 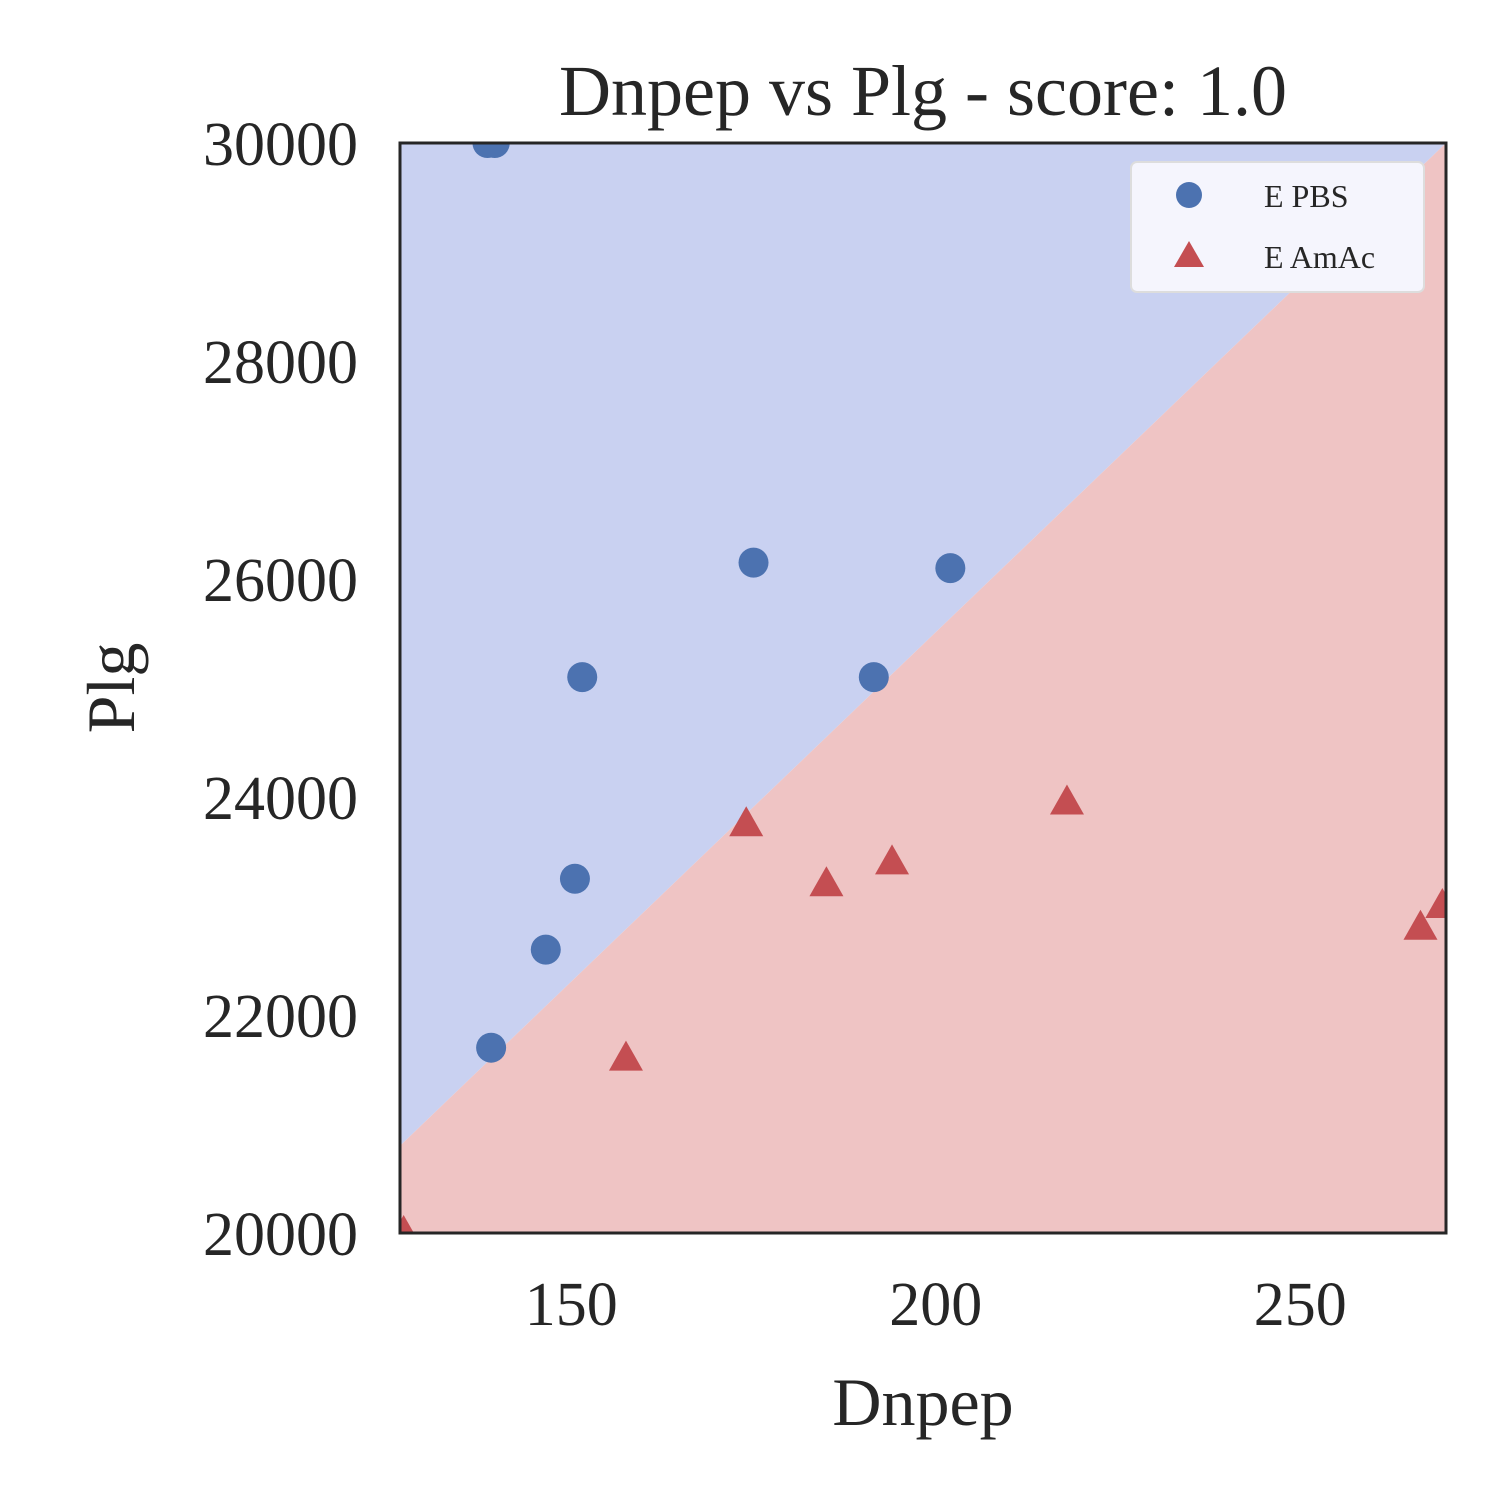 What do you see at coordinates (280, 690) in the screenshot?
I see `y-axis-ticks: 20000 22000 24000 26000 28000 30000` at bounding box center [280, 690].